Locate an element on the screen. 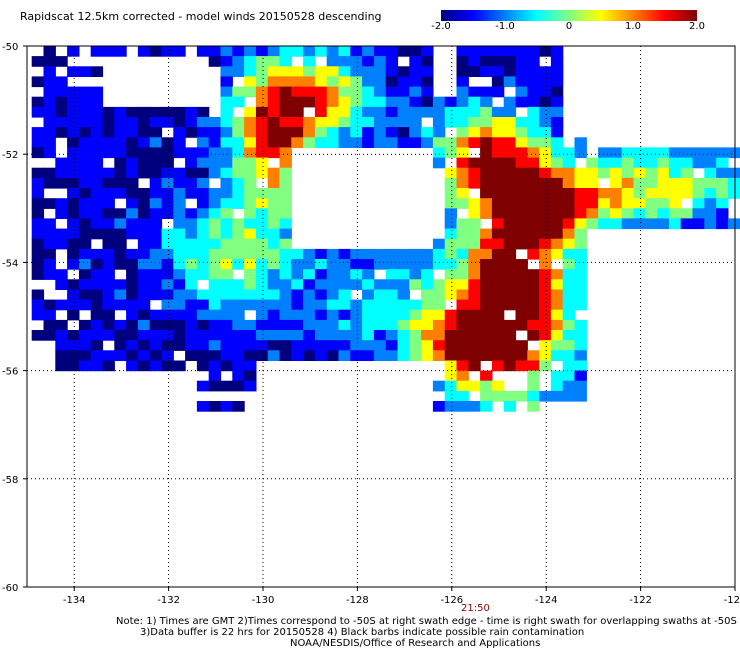  latitude-label: -60 is located at coordinates (10, 588).